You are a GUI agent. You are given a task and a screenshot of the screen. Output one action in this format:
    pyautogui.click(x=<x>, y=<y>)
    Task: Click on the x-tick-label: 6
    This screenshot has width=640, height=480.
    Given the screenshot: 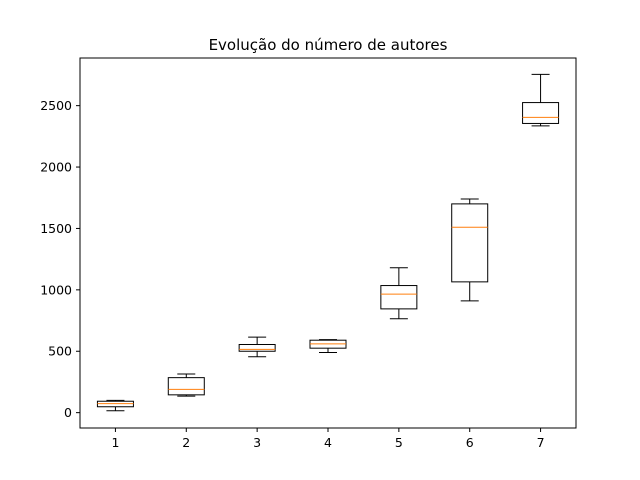 What is the action you would take?
    pyautogui.click(x=470, y=442)
    